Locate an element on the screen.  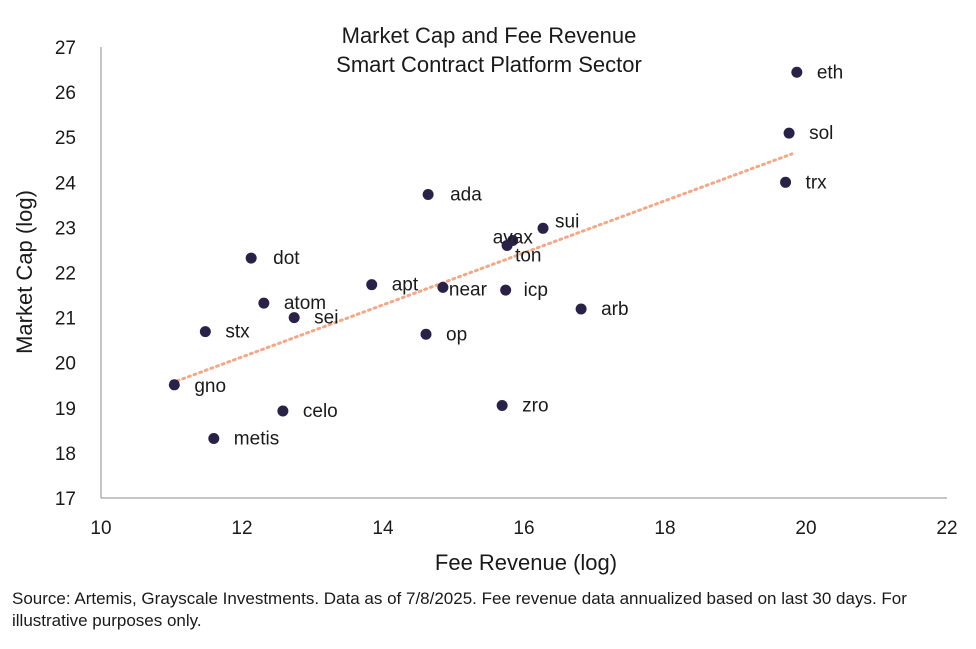
y-tick-label: 18 is located at coordinates (65, 454).